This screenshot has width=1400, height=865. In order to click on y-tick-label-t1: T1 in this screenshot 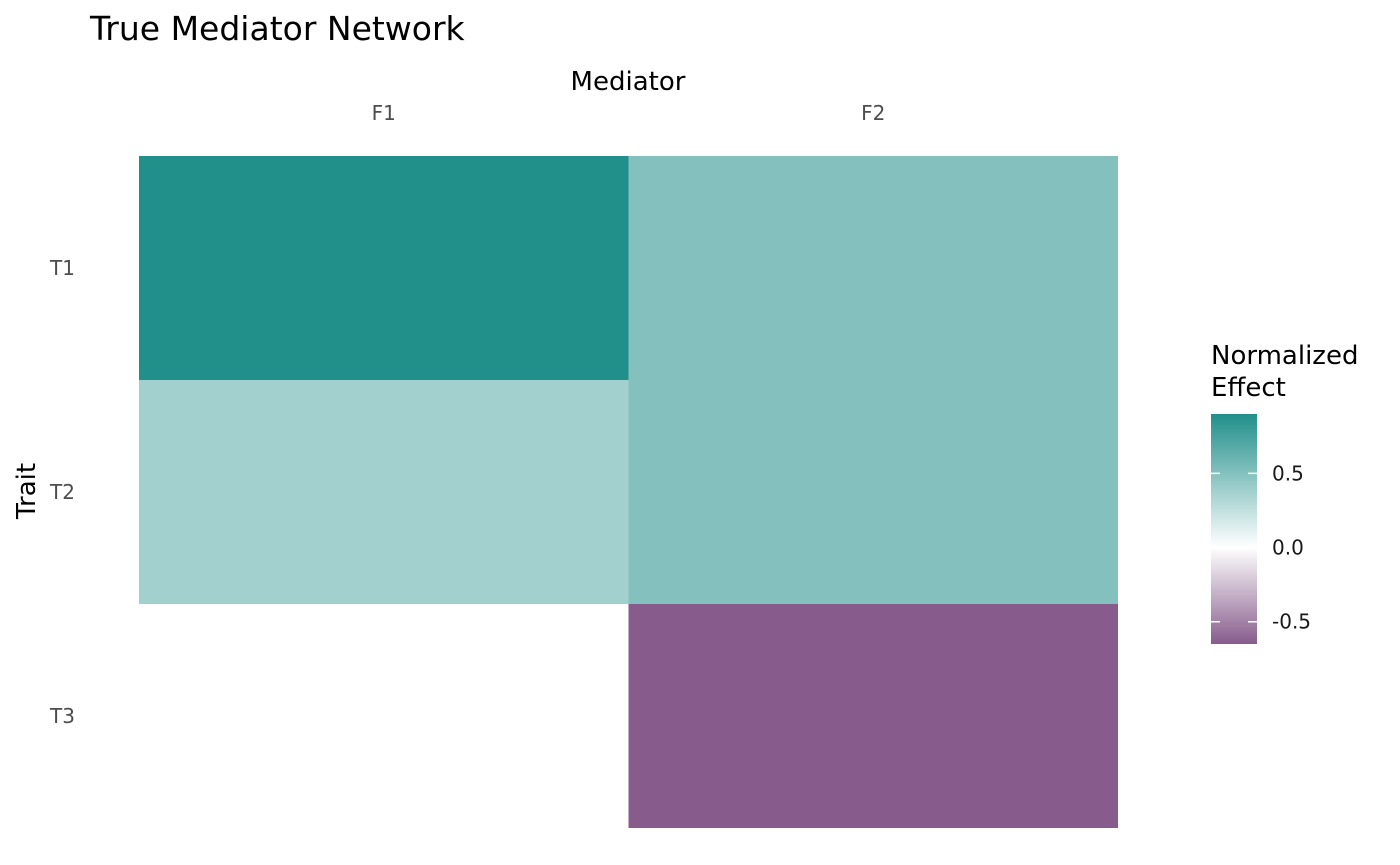, I will do `click(62, 268)`.